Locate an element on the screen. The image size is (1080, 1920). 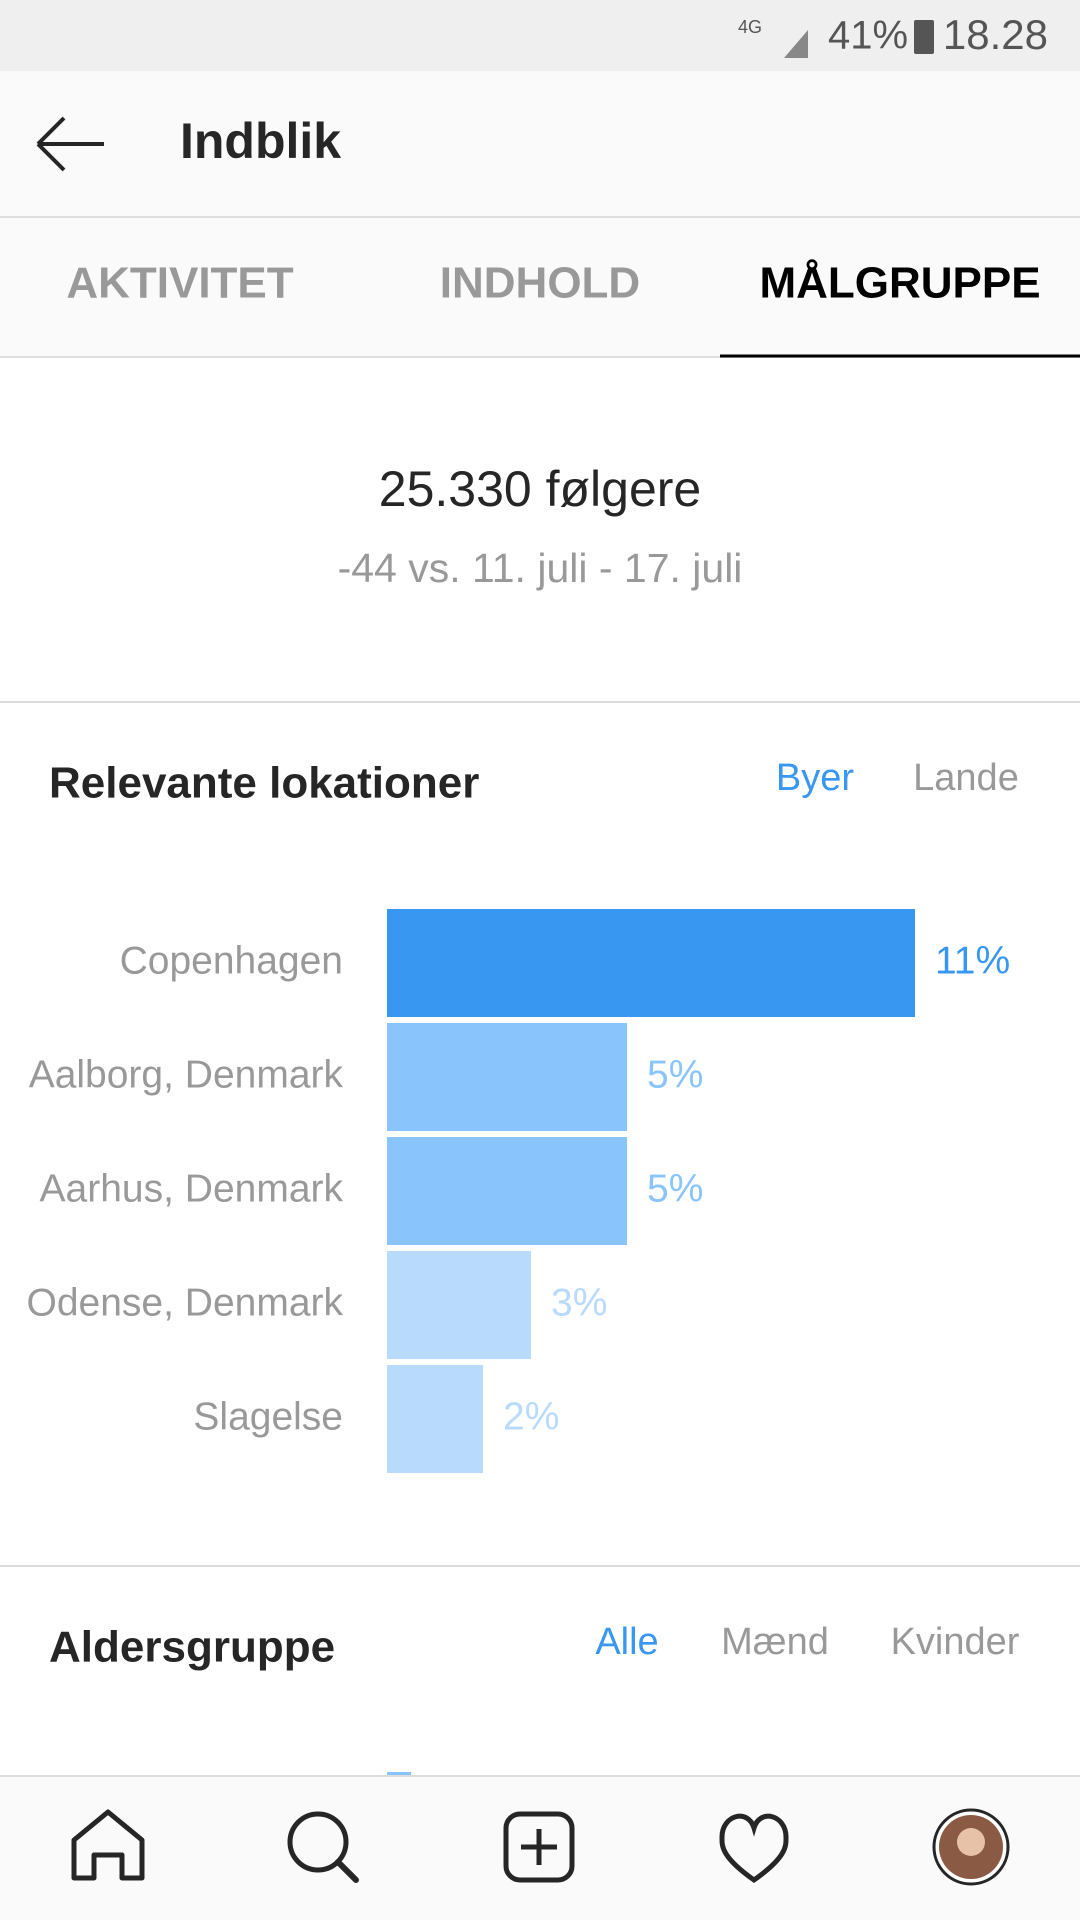
value-label: 11% is located at coordinates (972, 960).